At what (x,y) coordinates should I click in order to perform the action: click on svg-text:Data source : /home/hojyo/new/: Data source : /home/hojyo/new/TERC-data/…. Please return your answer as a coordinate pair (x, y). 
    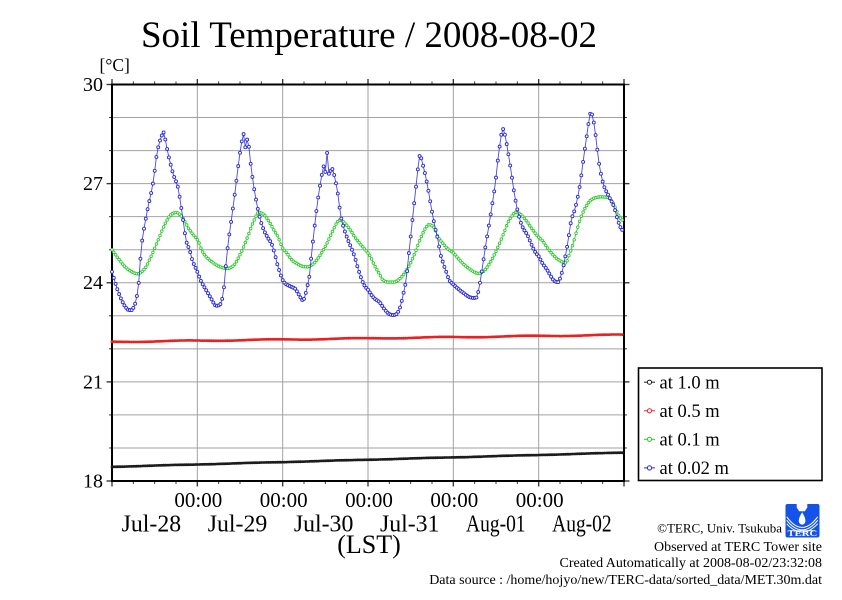
    Looking at the image, I should click on (625, 580).